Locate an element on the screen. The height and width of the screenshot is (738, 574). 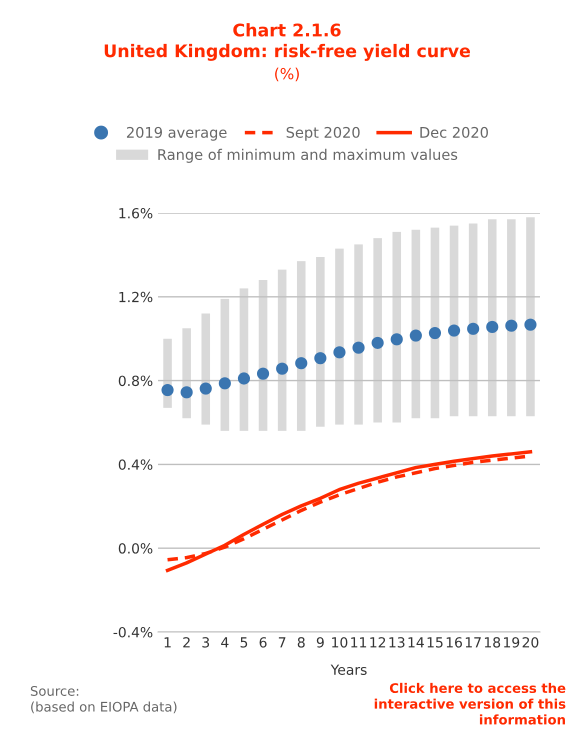
x-tick-label: 12 is located at coordinates (378, 642).